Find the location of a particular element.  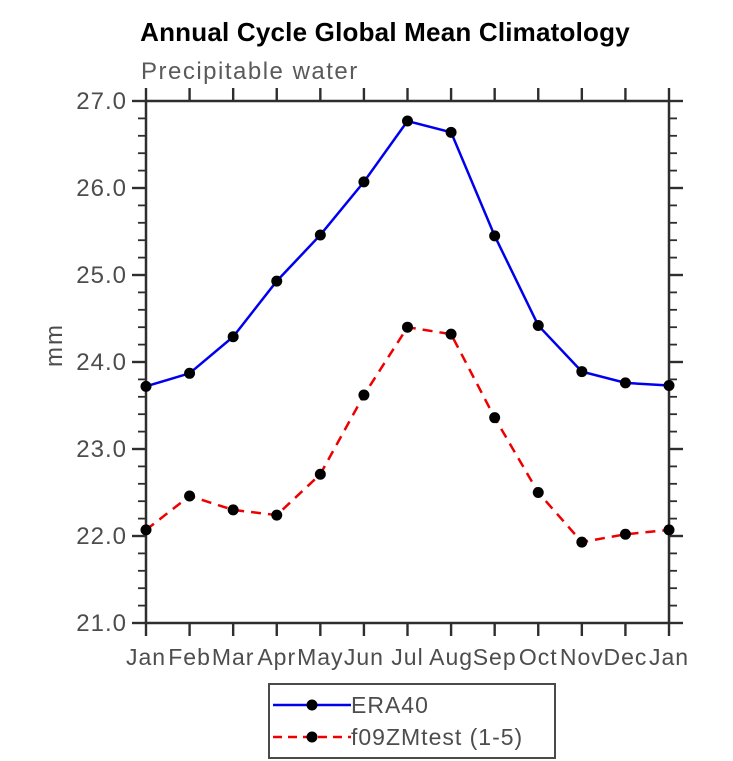

x-tick-label: Mar is located at coordinates (233, 657).